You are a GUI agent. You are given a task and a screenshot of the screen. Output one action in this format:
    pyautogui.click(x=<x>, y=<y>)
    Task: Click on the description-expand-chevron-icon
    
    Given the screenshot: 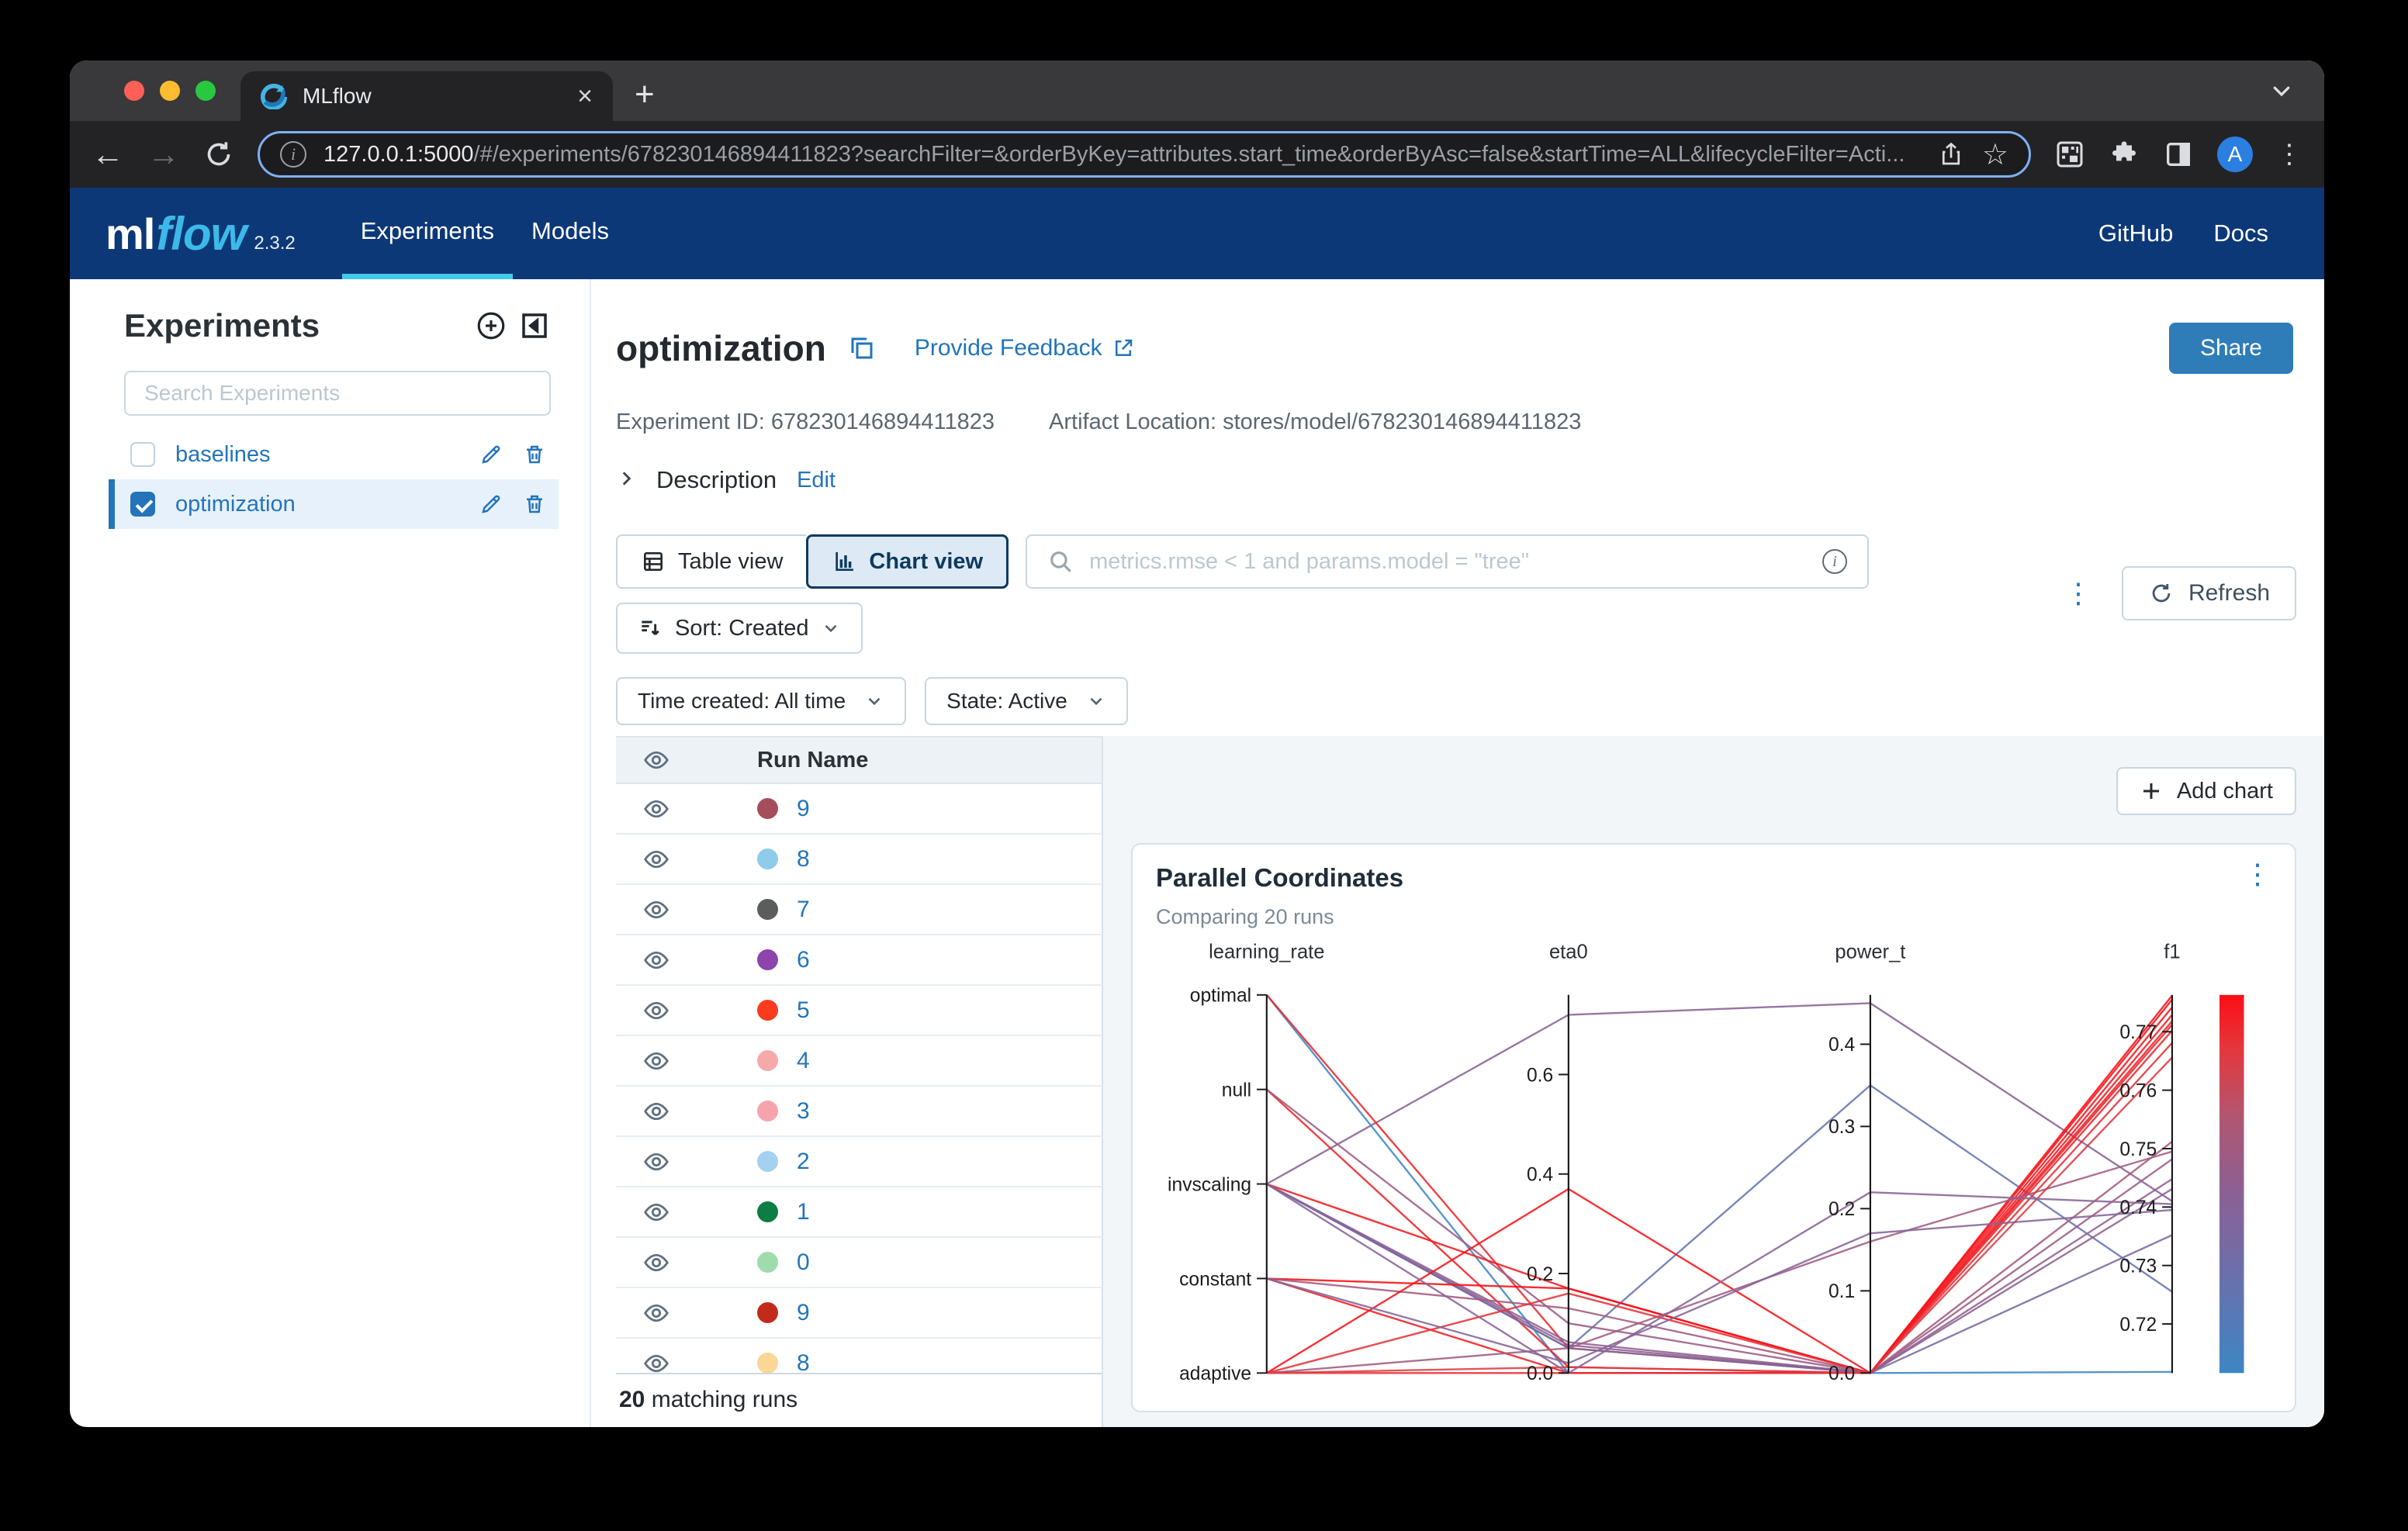 What is the action you would take?
    pyautogui.click(x=626, y=480)
    